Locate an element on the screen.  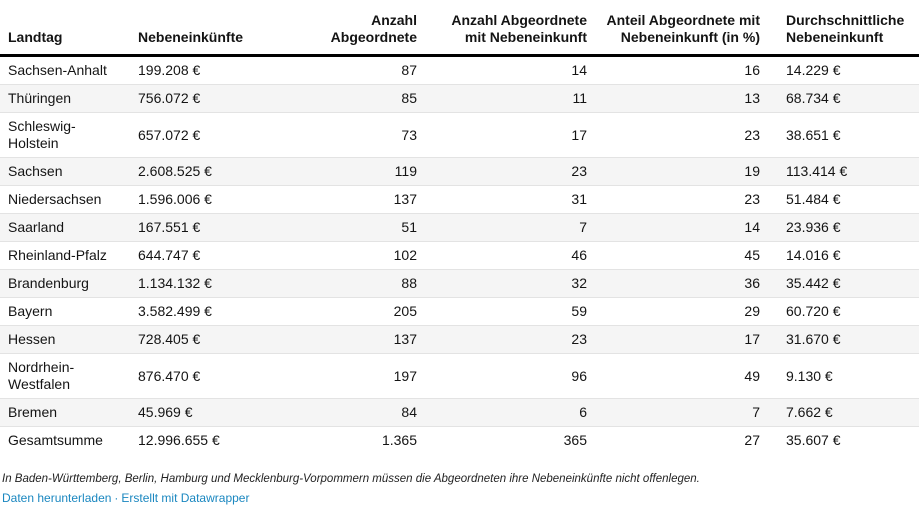
table-cell: 36 is located at coordinates (752, 283).